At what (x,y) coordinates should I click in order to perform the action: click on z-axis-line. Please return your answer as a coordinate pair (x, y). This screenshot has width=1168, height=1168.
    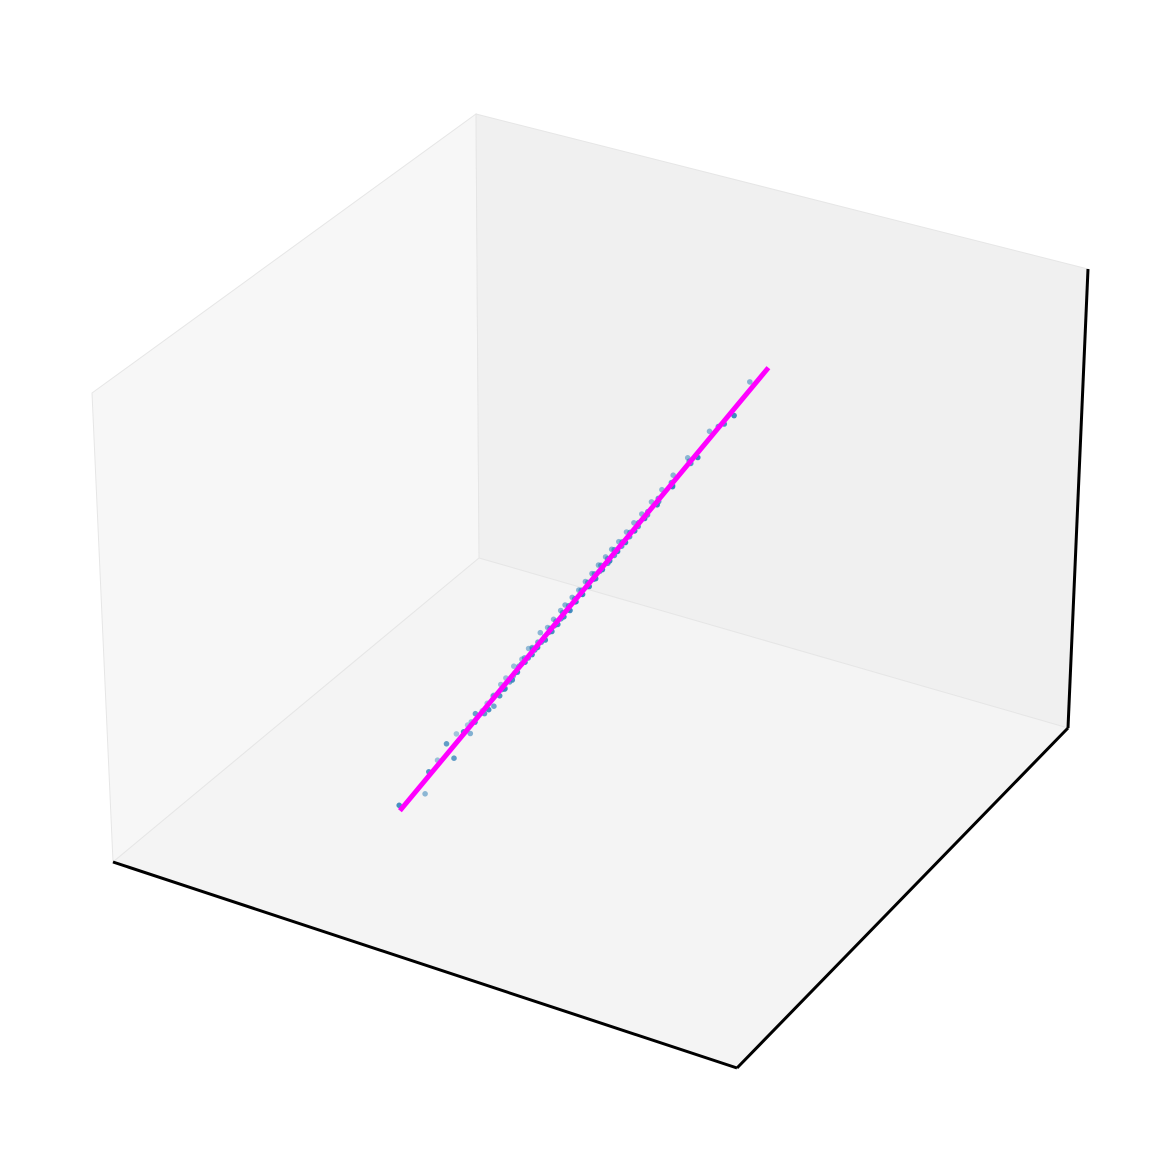
    Looking at the image, I should click on (1078, 498).